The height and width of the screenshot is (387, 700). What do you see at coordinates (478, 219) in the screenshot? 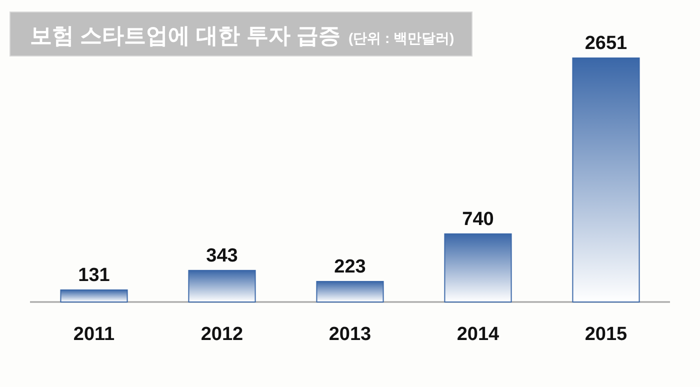
I see `data-label: 740` at bounding box center [478, 219].